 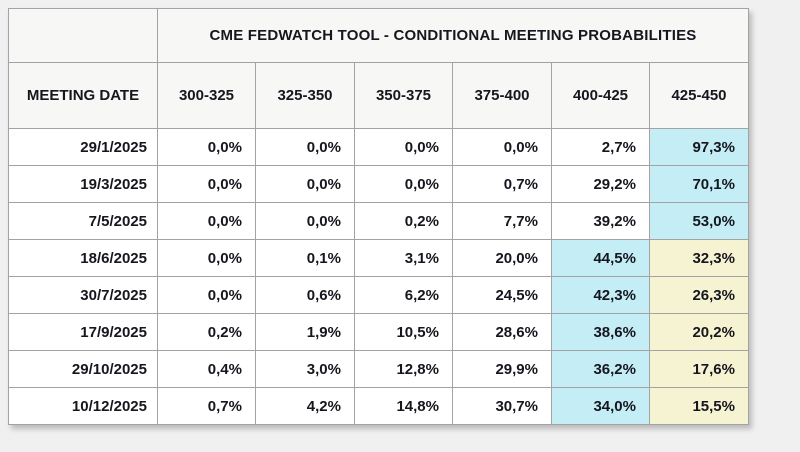 What do you see at coordinates (699, 95) in the screenshot?
I see `col-header-425-450: 425-450` at bounding box center [699, 95].